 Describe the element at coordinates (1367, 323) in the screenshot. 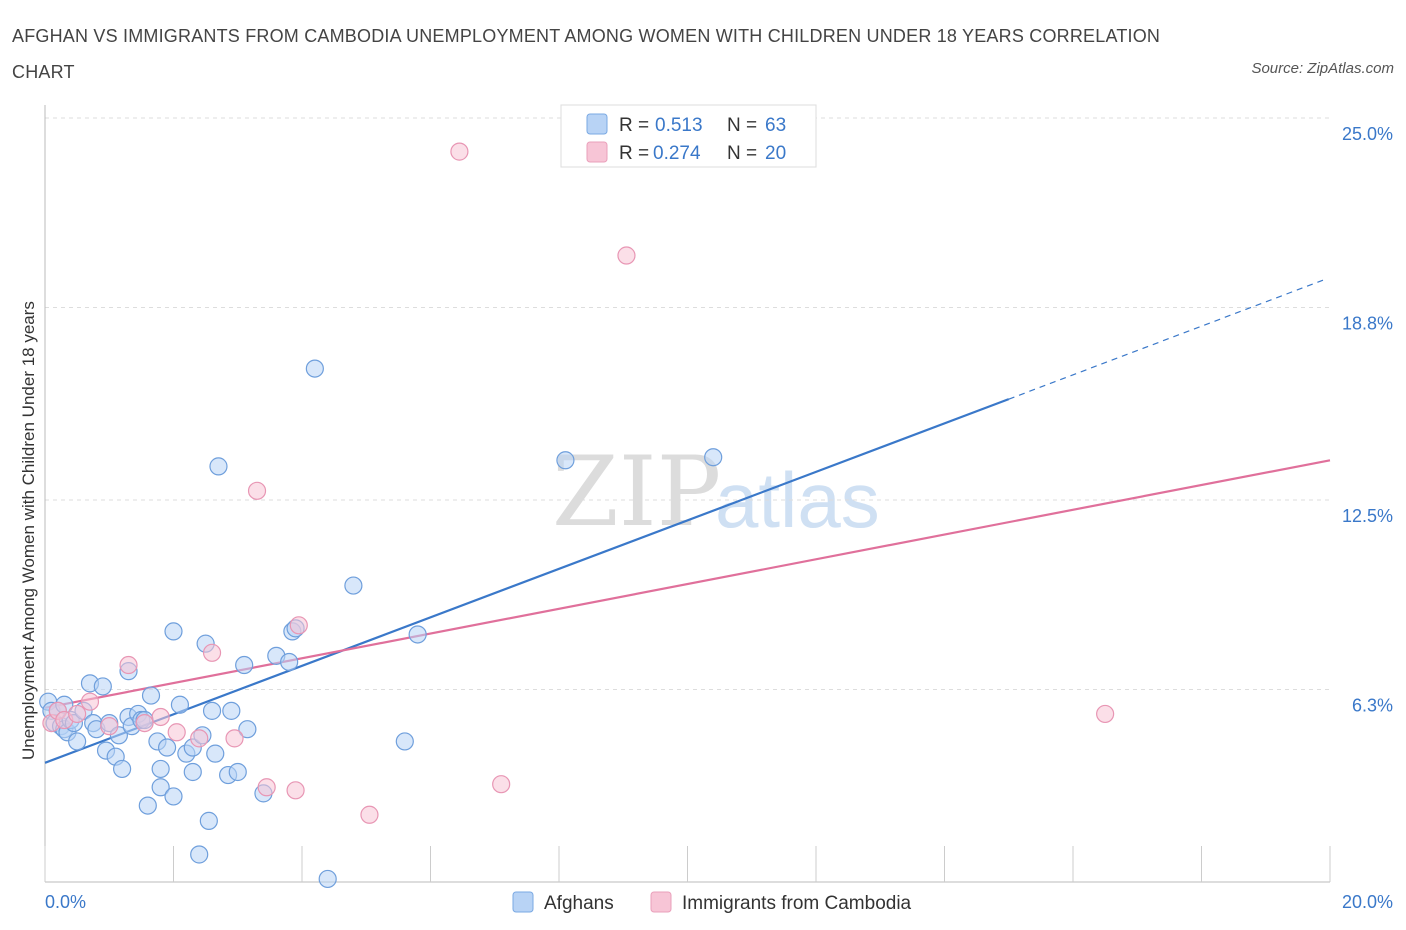

I see `y-tick-label-2: 18.8%` at that location.